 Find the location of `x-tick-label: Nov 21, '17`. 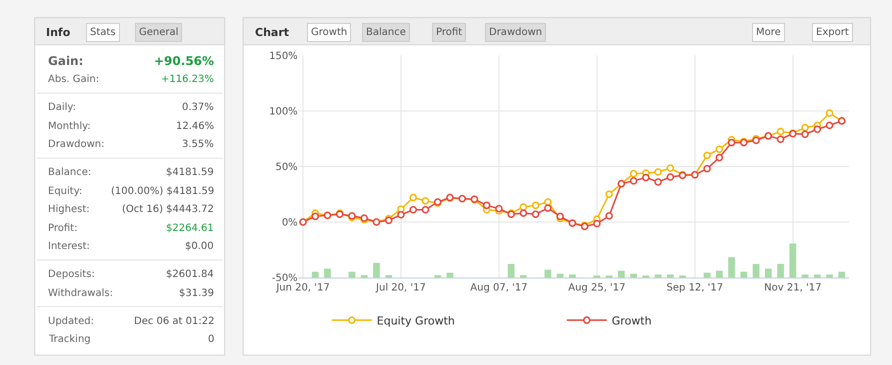

x-tick-label: Nov 21, '17 is located at coordinates (793, 288).